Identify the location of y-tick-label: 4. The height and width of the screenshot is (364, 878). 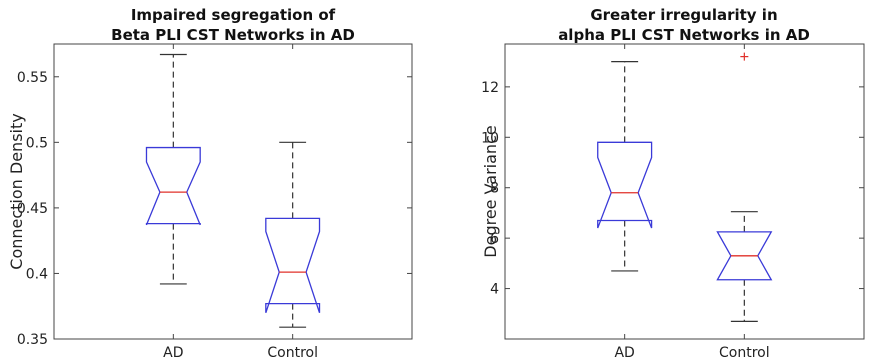
(494, 290).